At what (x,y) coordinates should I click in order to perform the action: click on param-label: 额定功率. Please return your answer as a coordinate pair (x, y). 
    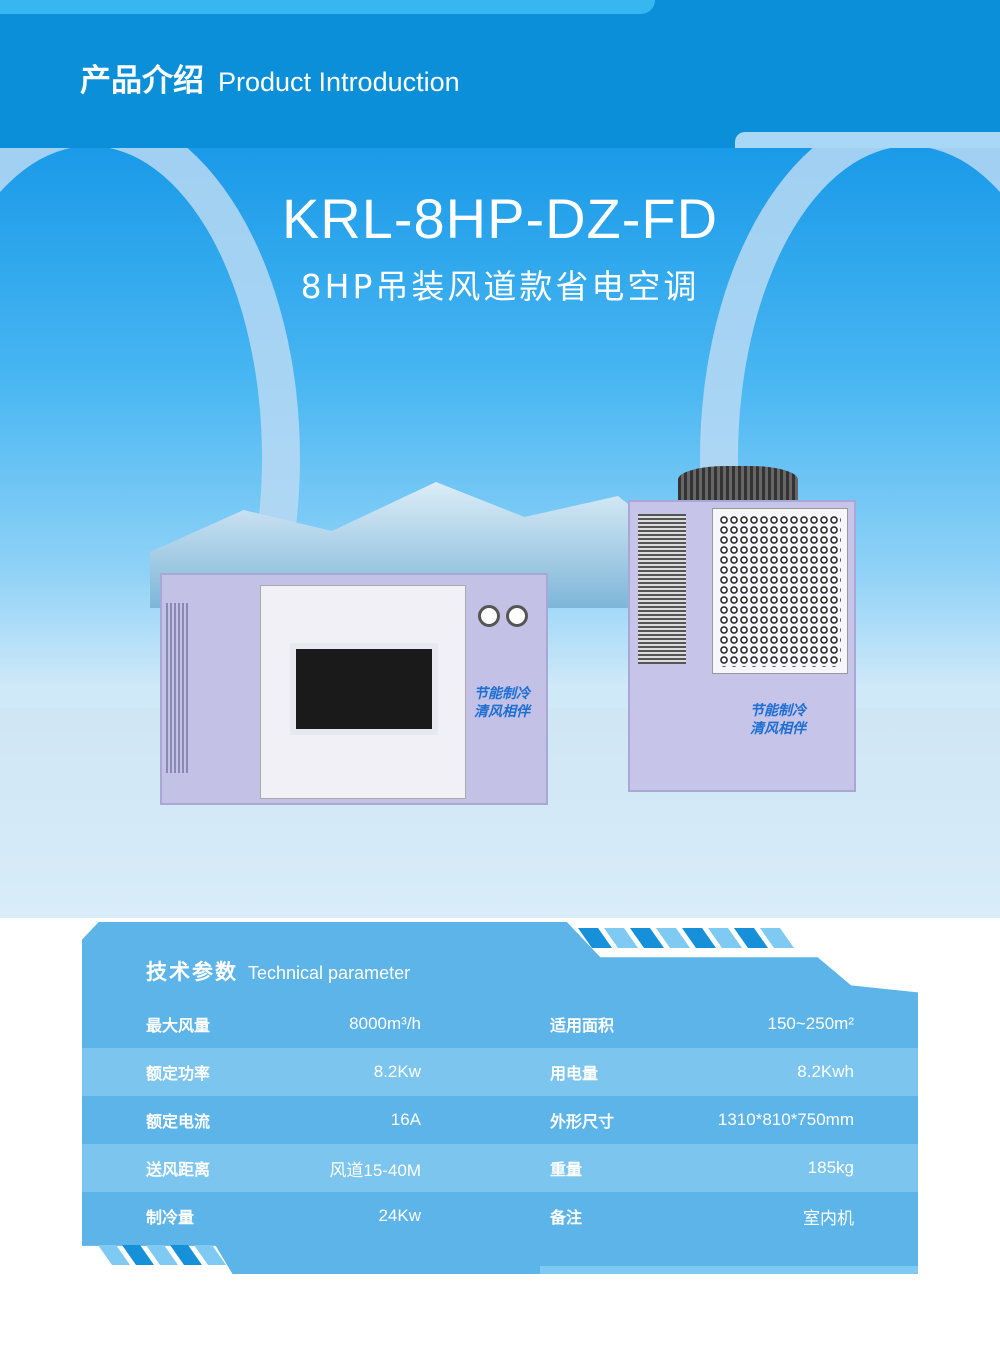
    Looking at the image, I should click on (178, 1073).